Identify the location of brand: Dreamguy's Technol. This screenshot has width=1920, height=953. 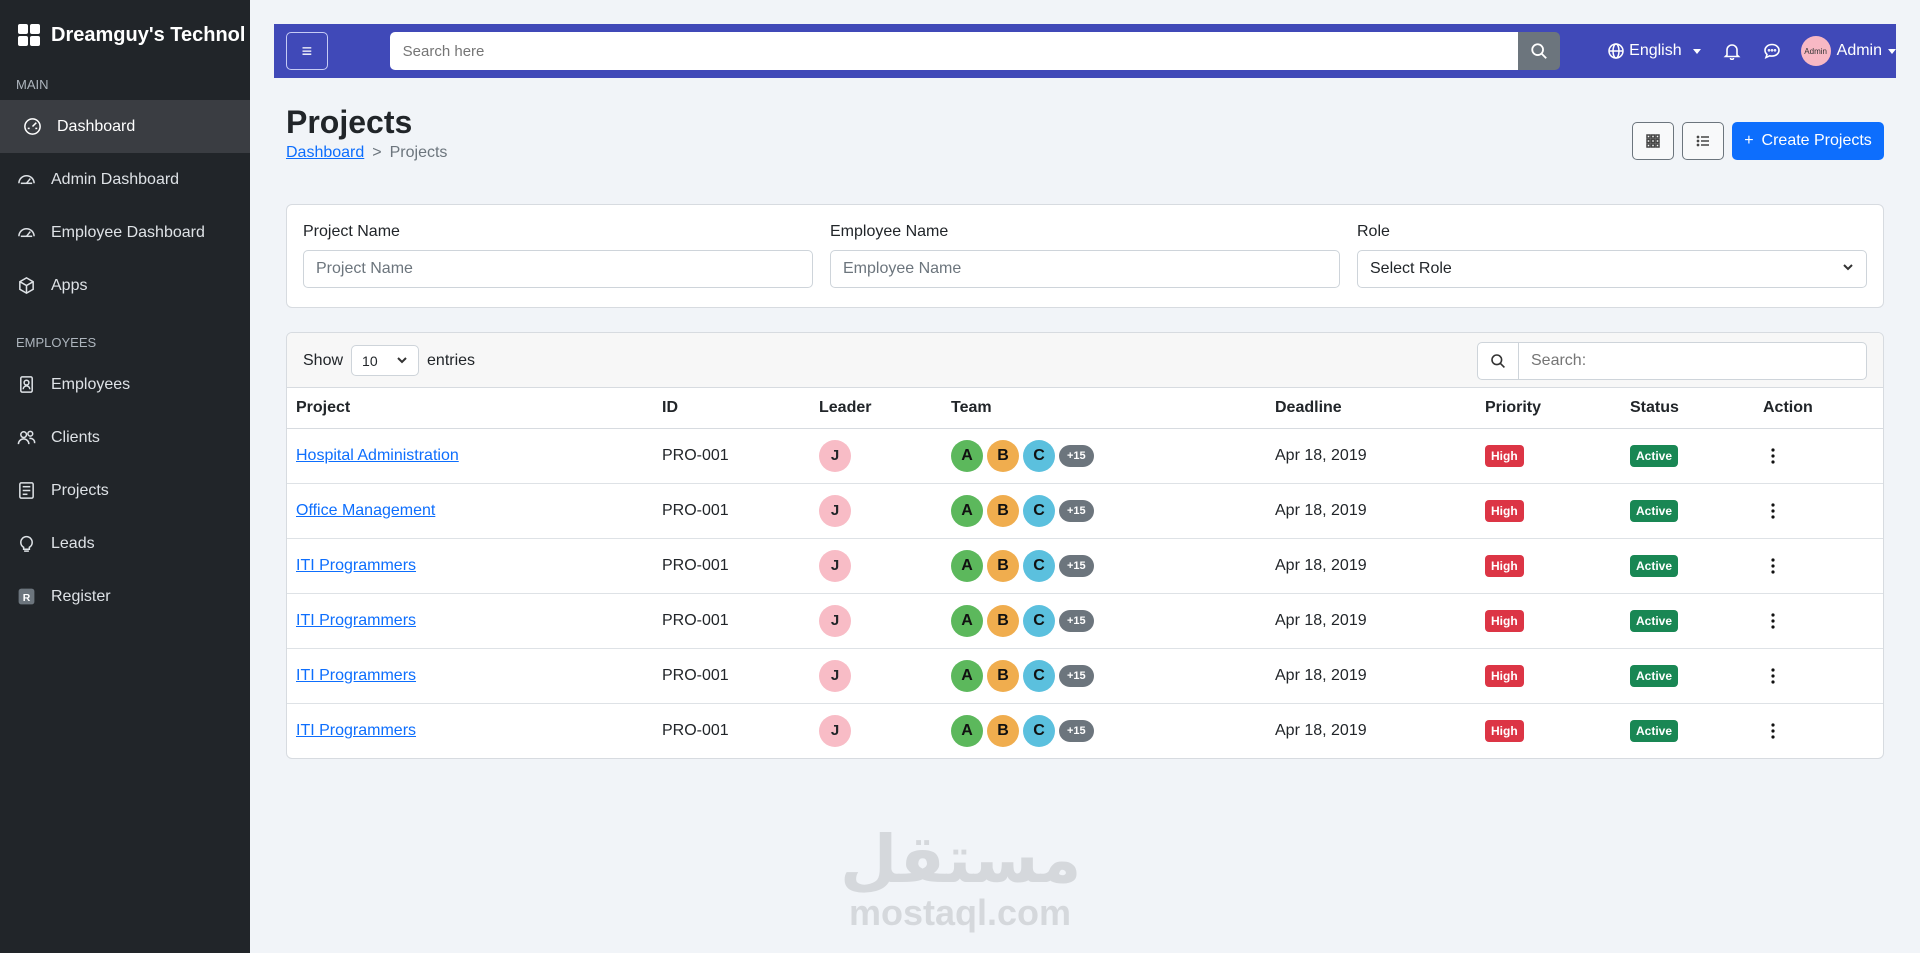
(125, 35).